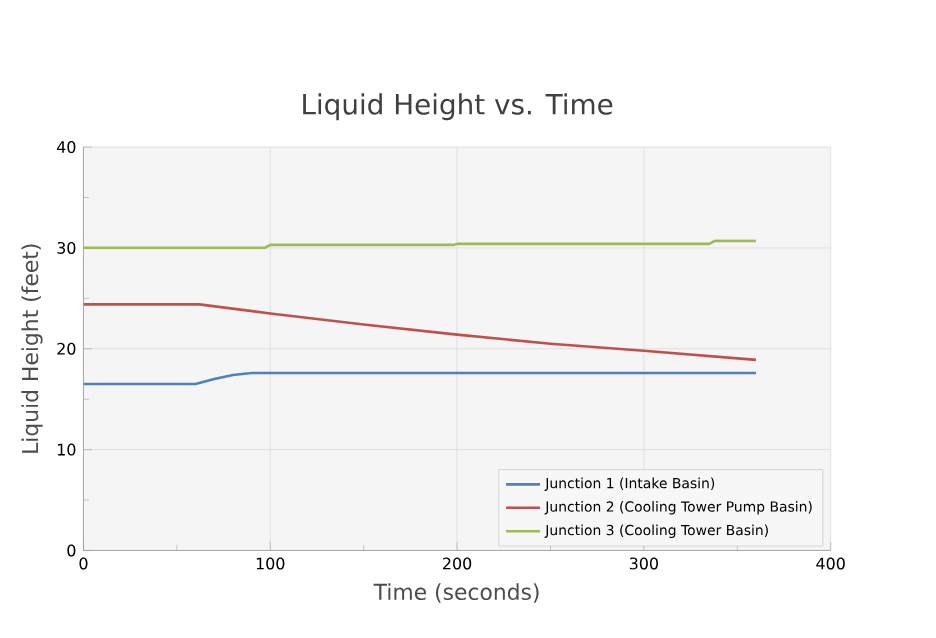  I want to click on chart-title: Liquid Height vs. Time, so click(458, 107).